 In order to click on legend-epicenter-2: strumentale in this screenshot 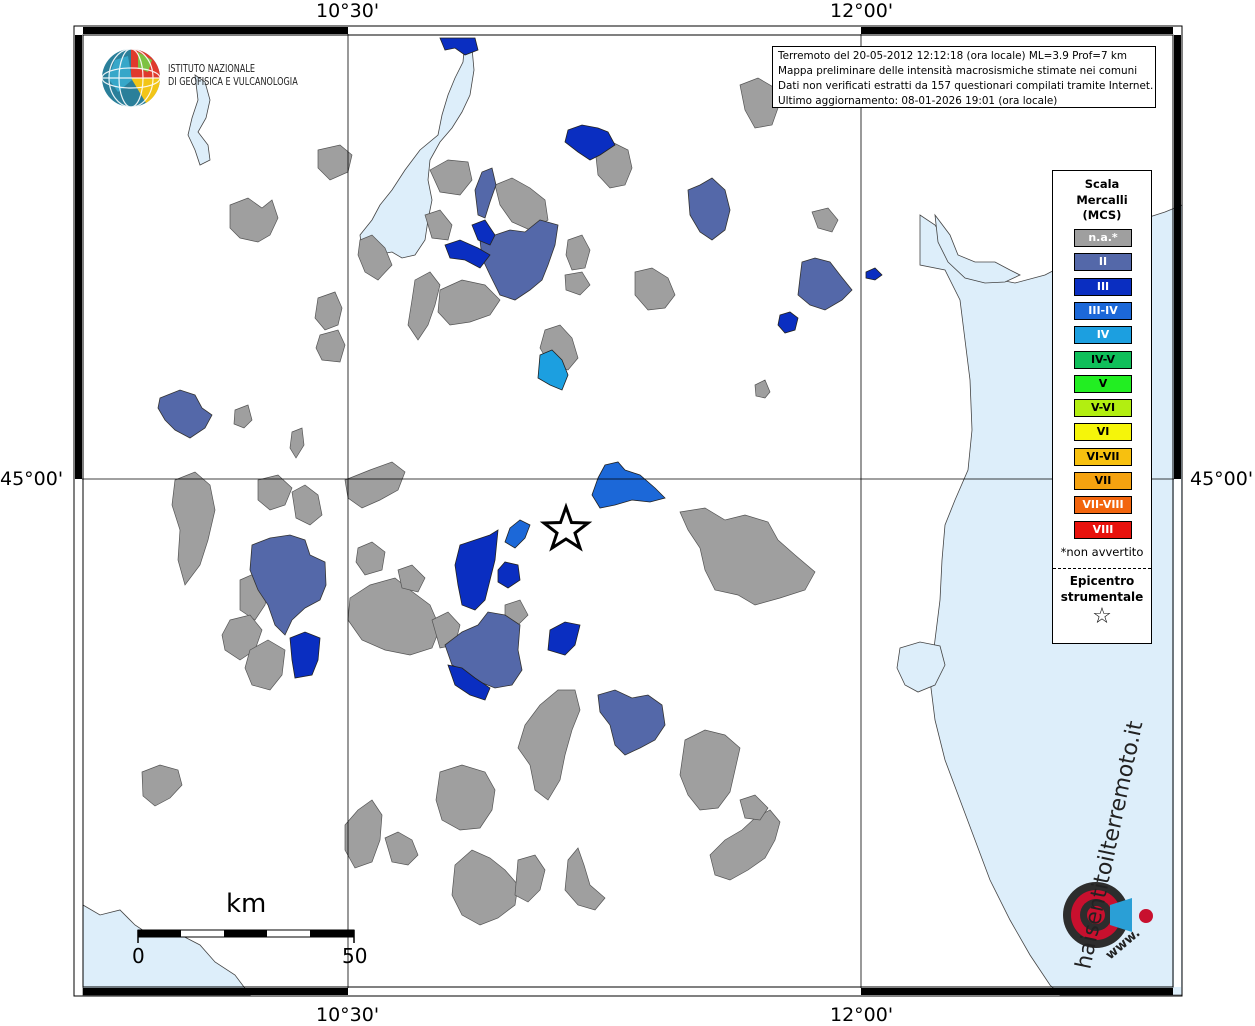, I will do `click(1102, 597)`.